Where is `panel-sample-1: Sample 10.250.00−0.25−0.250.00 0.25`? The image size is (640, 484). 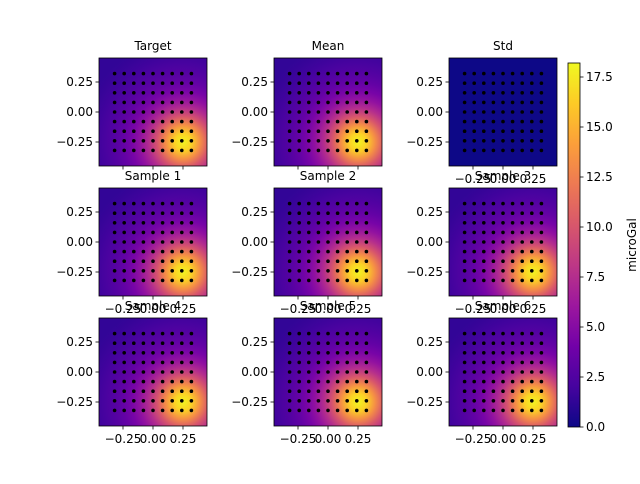 panel-sample-1: Sample 10.250.00−0.25−0.250.00 0.25 is located at coordinates (132, 242).